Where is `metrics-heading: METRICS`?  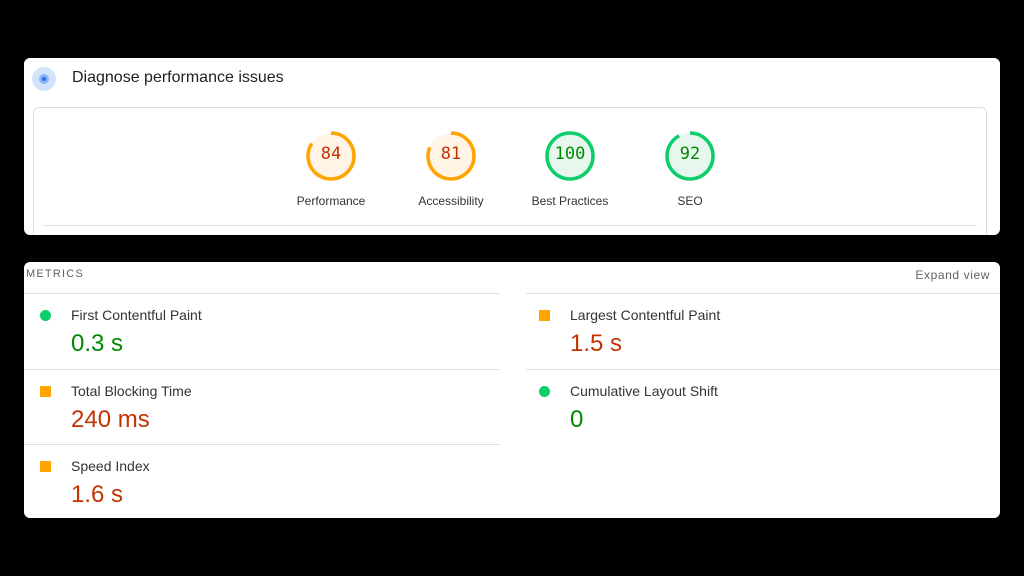
metrics-heading: METRICS is located at coordinates (55, 274).